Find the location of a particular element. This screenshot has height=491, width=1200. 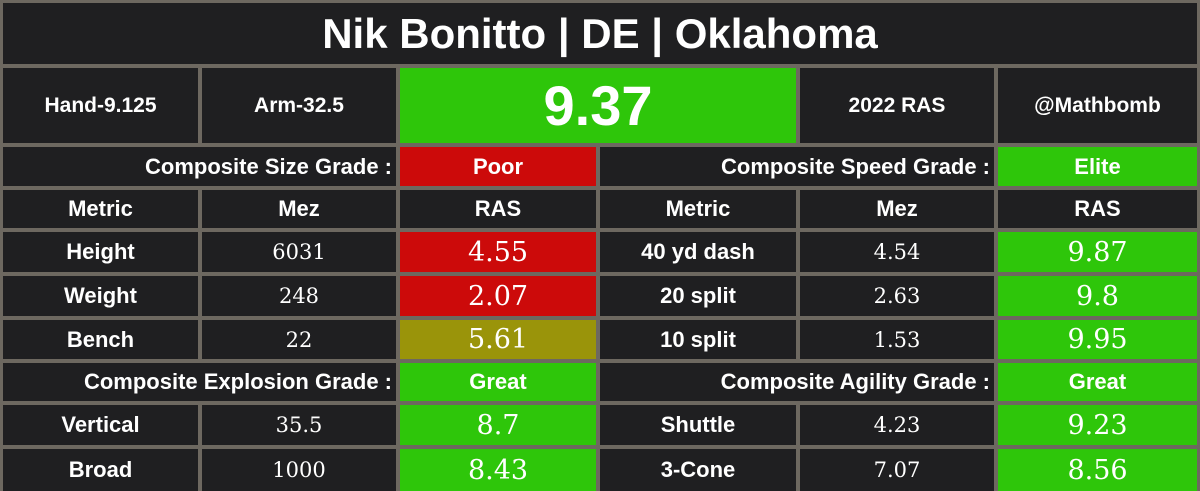

ras-broad: 8.43 is located at coordinates (498, 470).